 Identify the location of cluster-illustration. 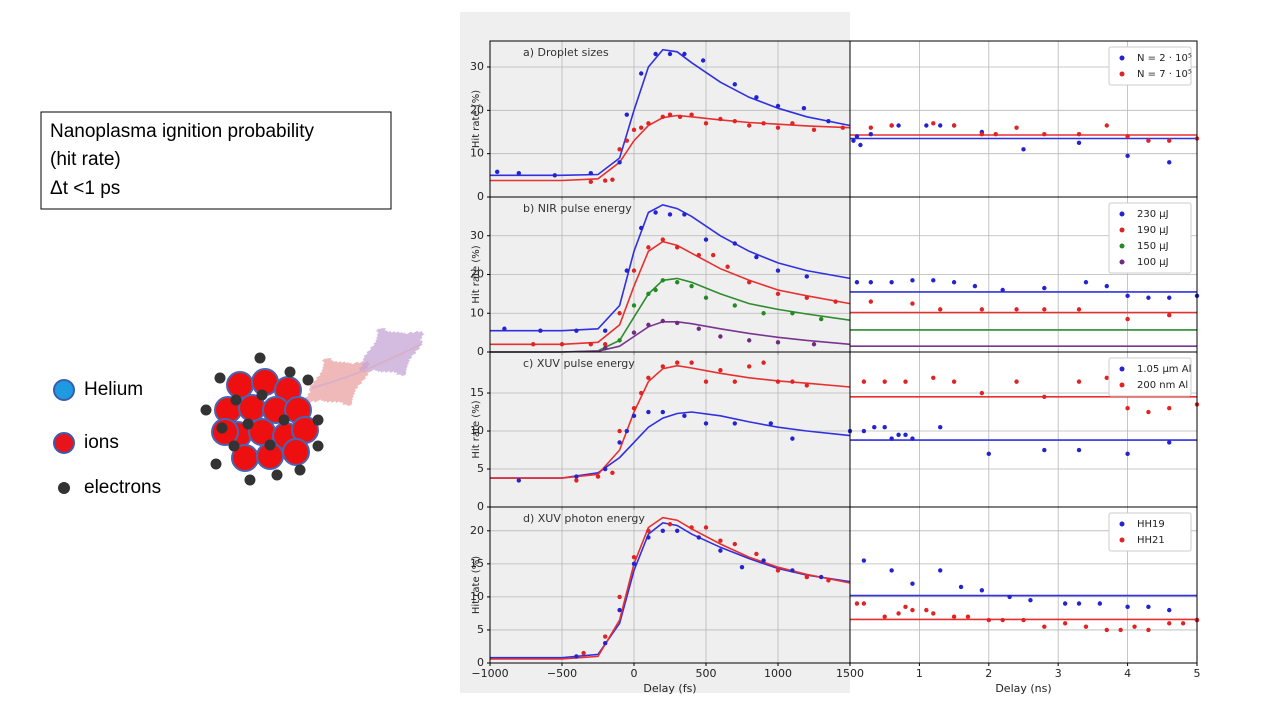
(312, 407).